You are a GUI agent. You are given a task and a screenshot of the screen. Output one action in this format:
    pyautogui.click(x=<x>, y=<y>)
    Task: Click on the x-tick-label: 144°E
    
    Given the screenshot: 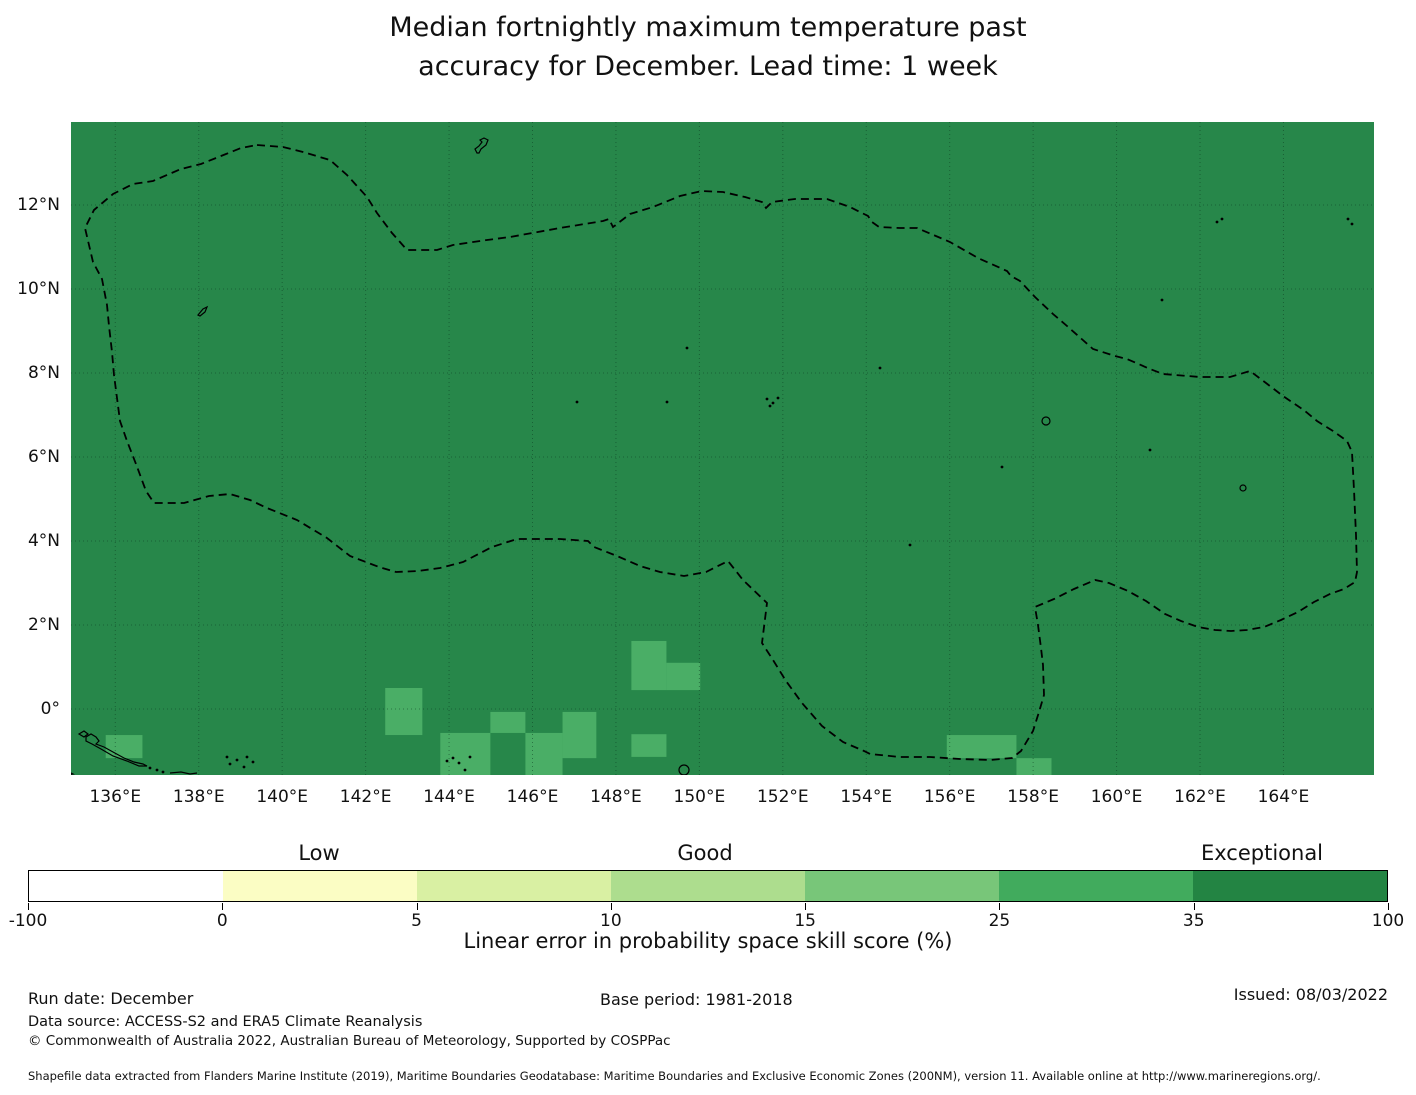 What is the action you would take?
    pyautogui.click(x=449, y=797)
    